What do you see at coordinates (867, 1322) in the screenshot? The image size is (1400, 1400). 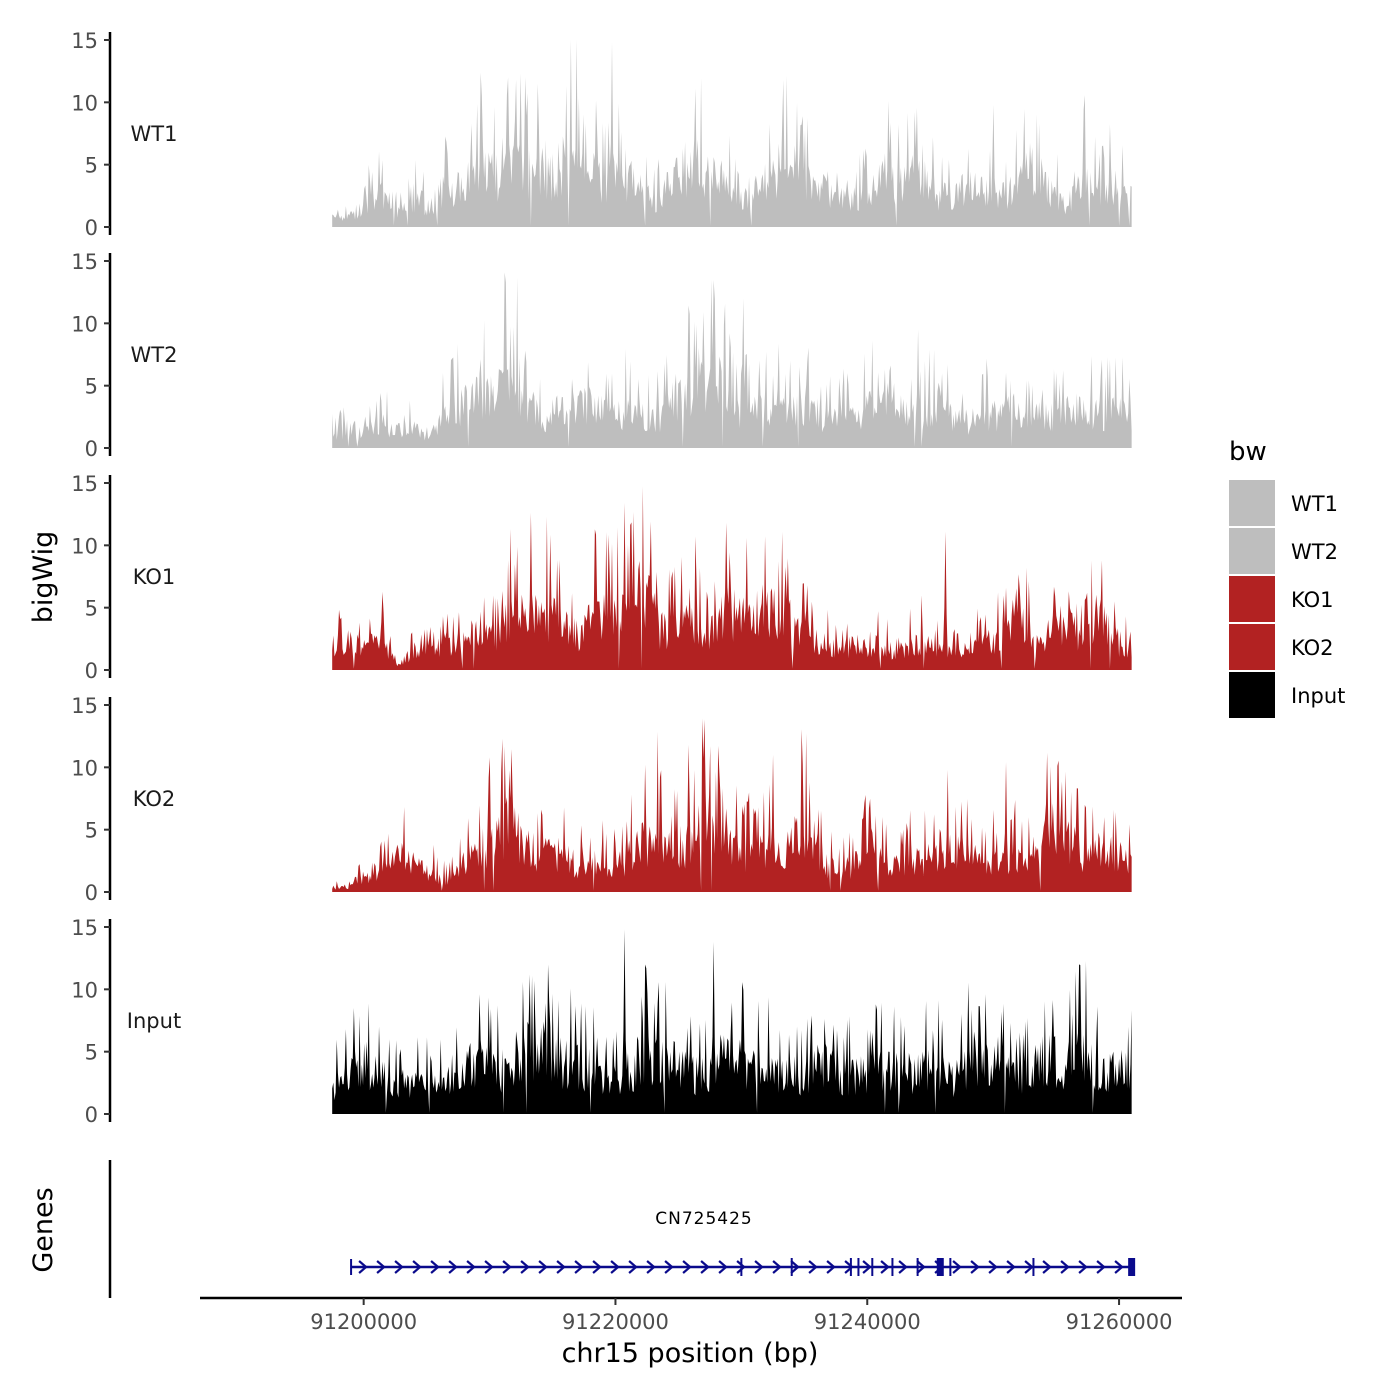 I see `x-tick-label-91240000: 91240000` at bounding box center [867, 1322].